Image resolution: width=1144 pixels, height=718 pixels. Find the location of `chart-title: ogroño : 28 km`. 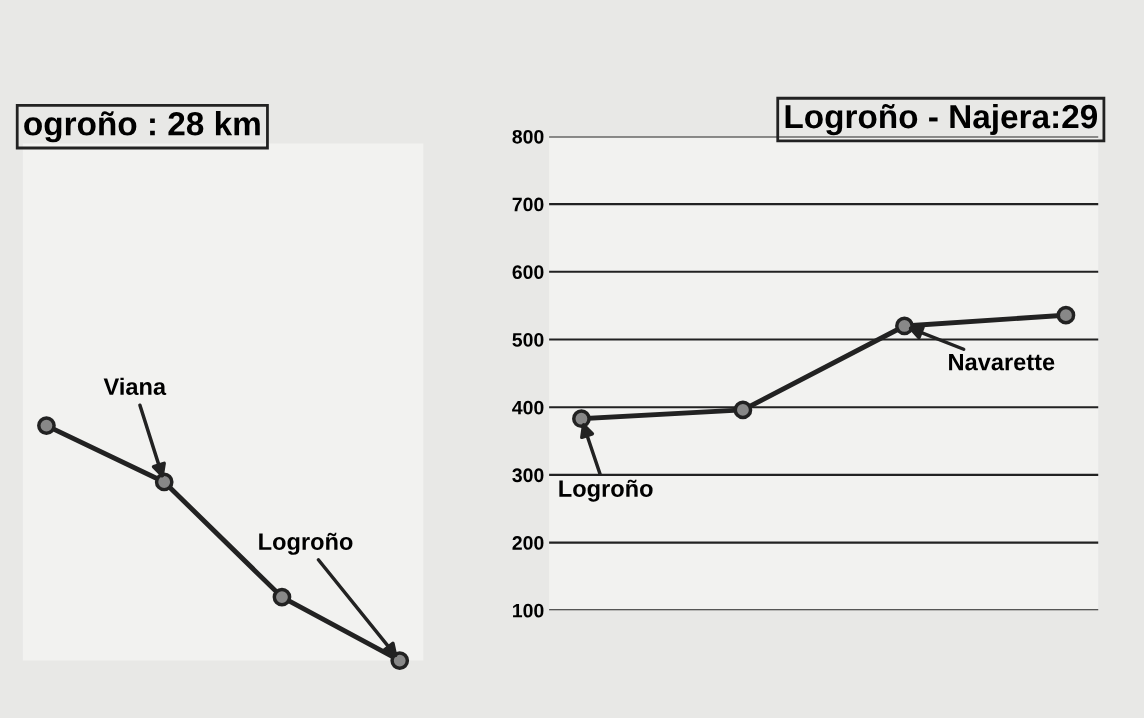

chart-title: ogroño : 28 km is located at coordinates (142, 127).